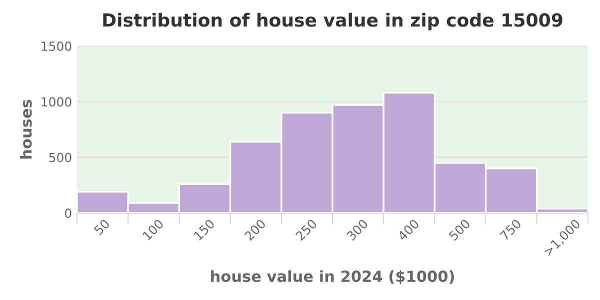 The image size is (600, 300). Describe the element at coordinates (511, 229) in the screenshot. I see `x-tick-label: 750` at that location.